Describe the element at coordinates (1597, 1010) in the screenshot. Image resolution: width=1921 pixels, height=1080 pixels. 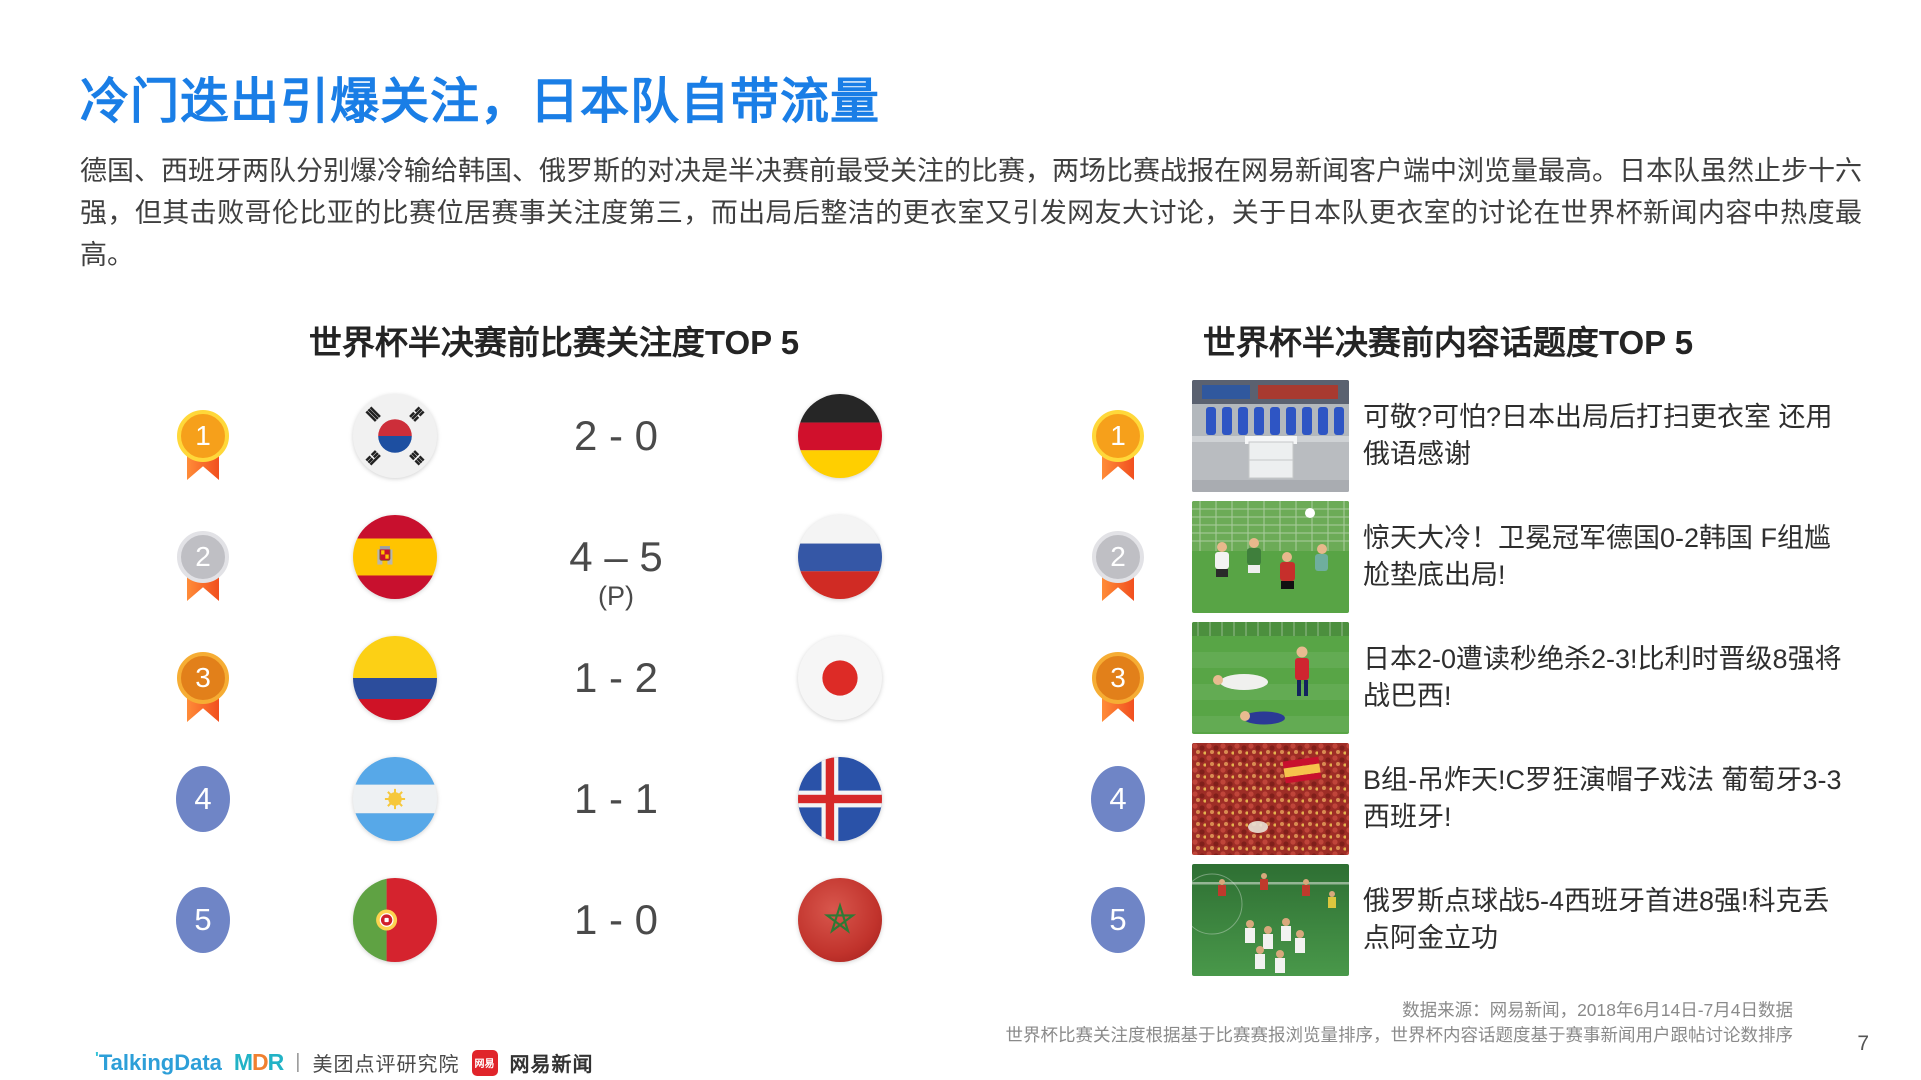
I see `data-source-line1: 数据来源：网易新闻，2018年6月14日-7月4日数据` at that location.